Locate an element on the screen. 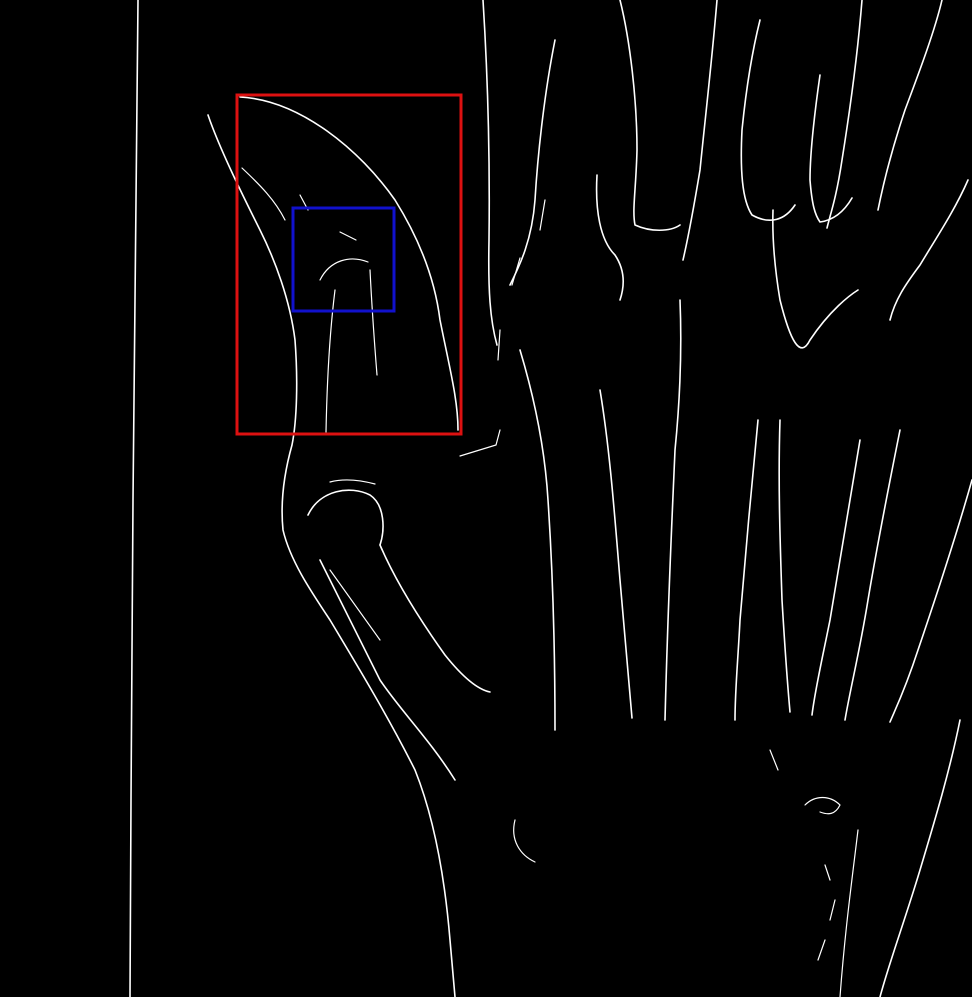 The height and width of the screenshot is (997, 972). little-proximal-left is located at coordinates (872, 575).